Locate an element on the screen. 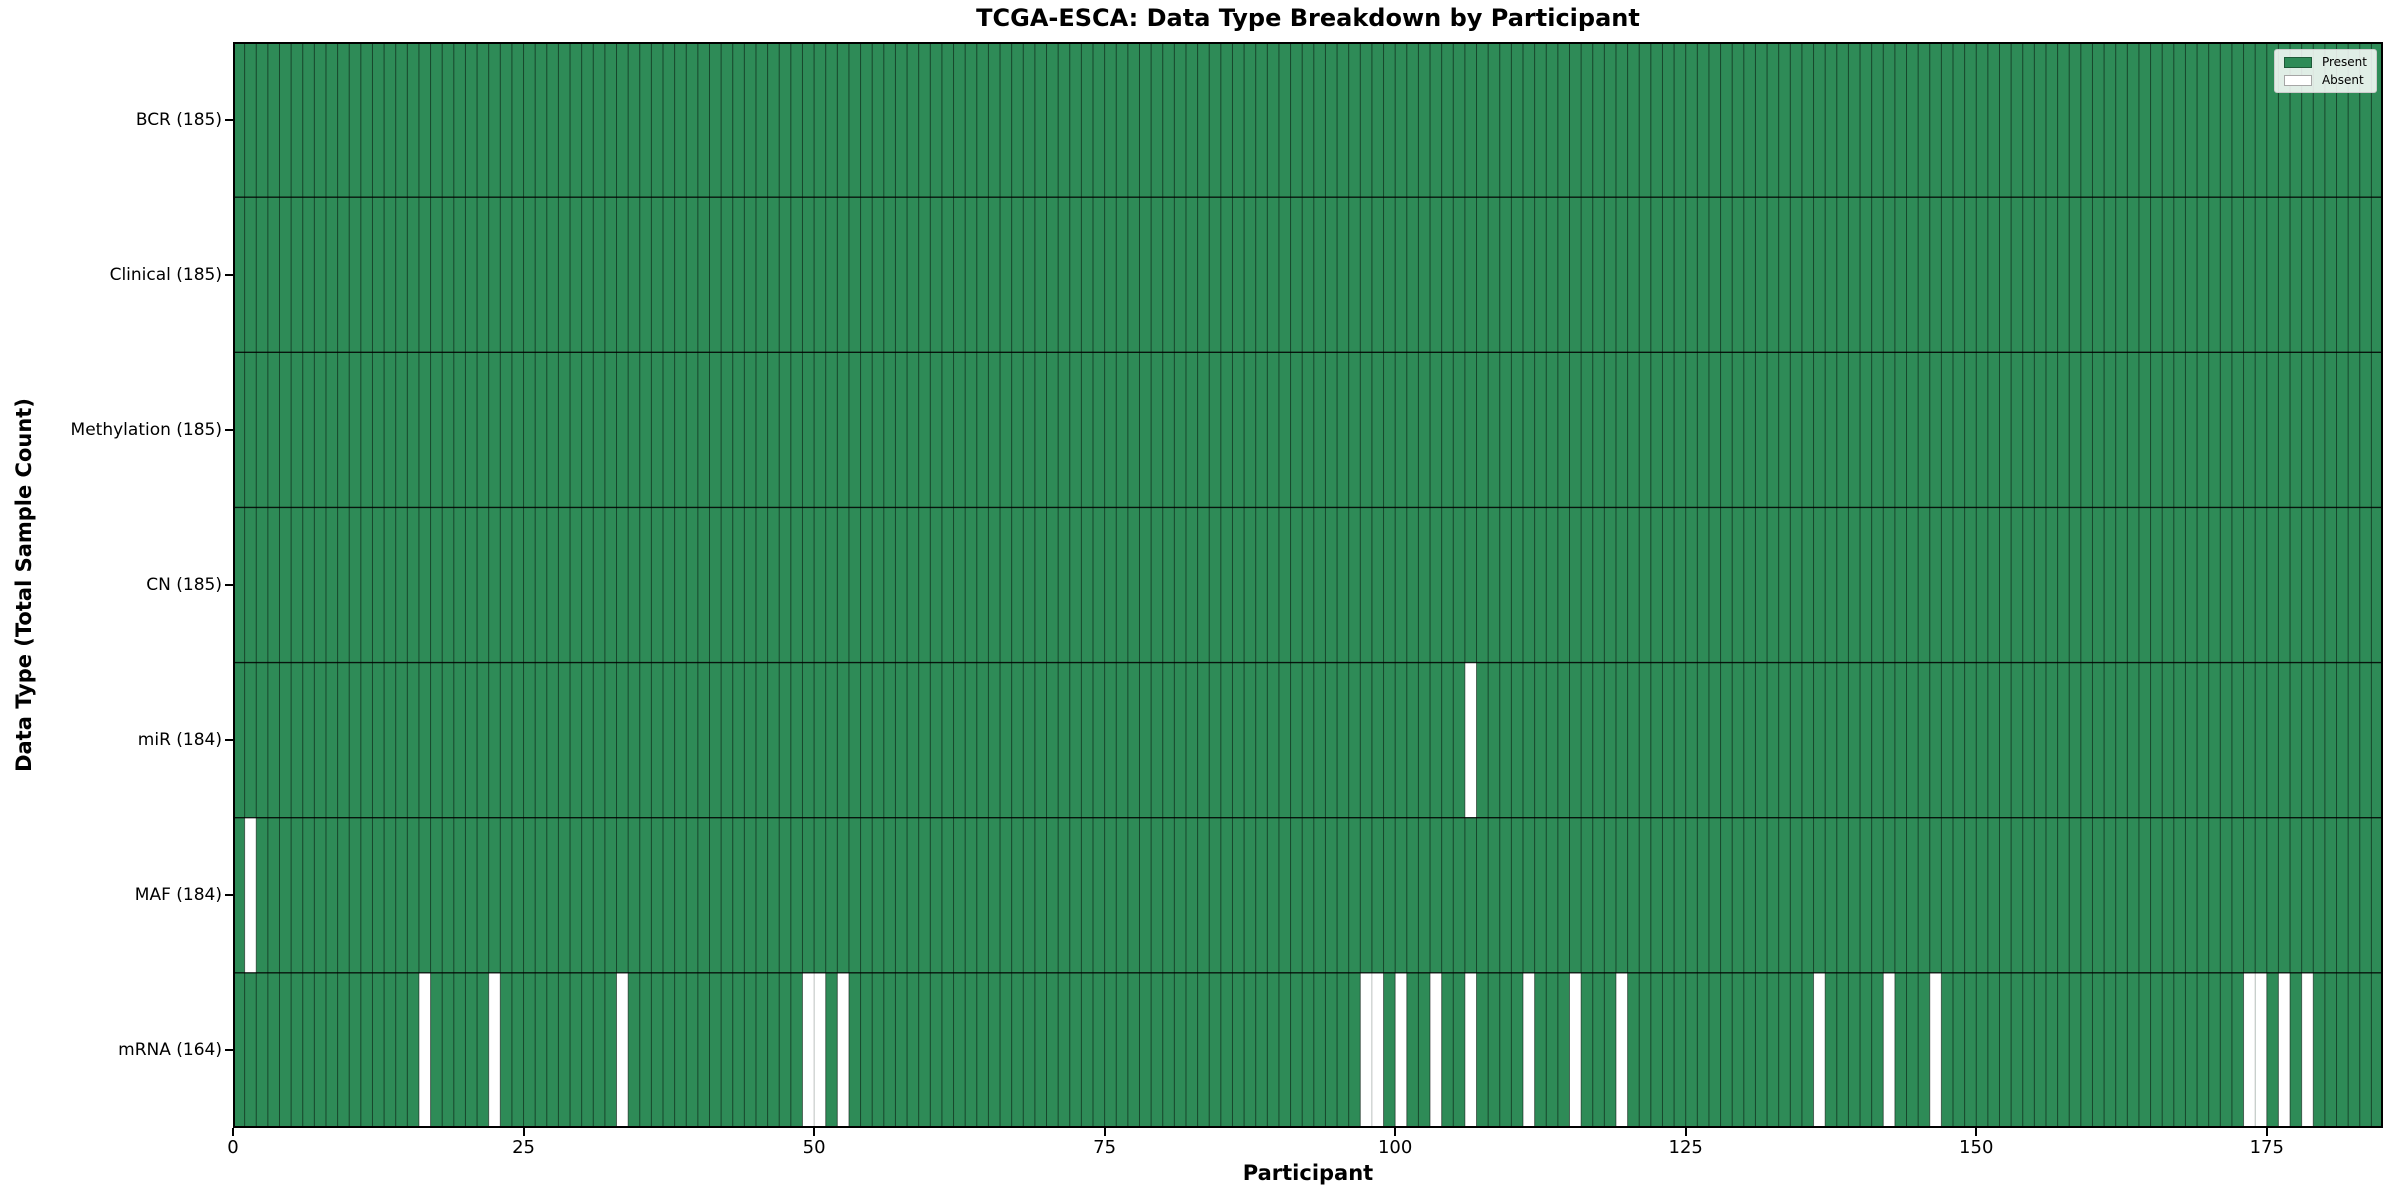  legend-label-present: Present is located at coordinates (2344, 62).